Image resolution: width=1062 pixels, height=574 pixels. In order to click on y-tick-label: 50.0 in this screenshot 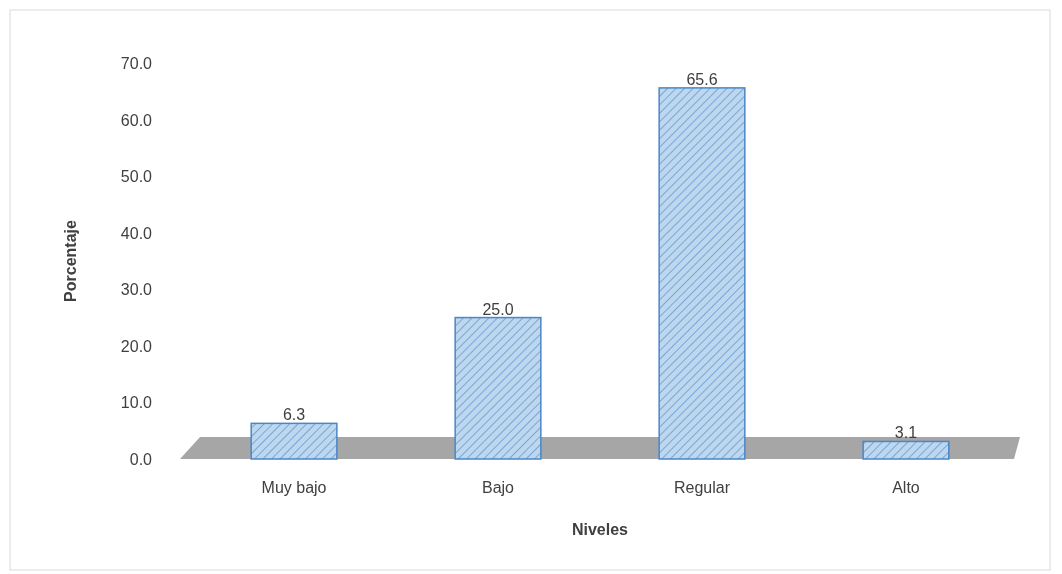, I will do `click(136, 177)`.